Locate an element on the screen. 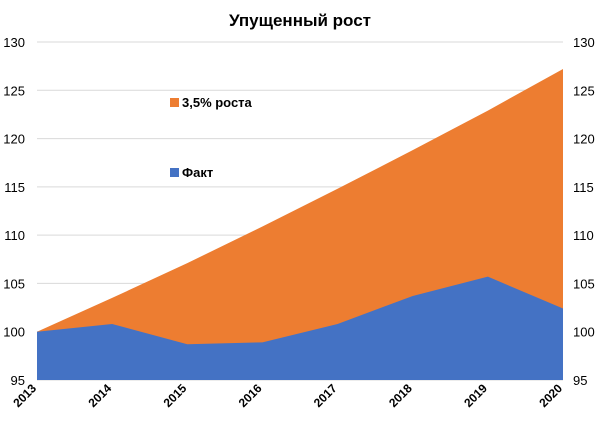  y-tick-label-left: 105 is located at coordinates (14, 283).